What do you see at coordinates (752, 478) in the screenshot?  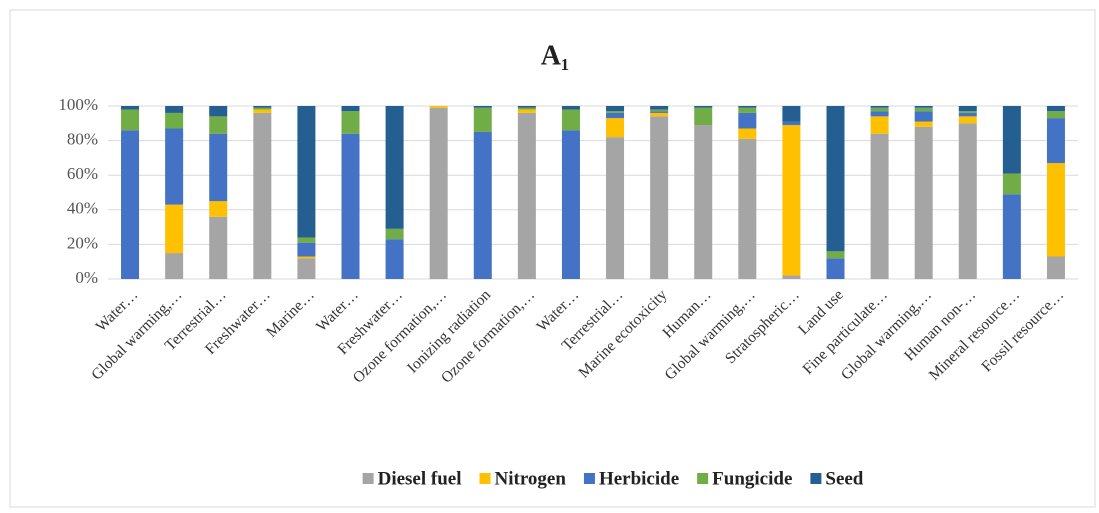 I see `legend-label: Fungicide` at bounding box center [752, 478].